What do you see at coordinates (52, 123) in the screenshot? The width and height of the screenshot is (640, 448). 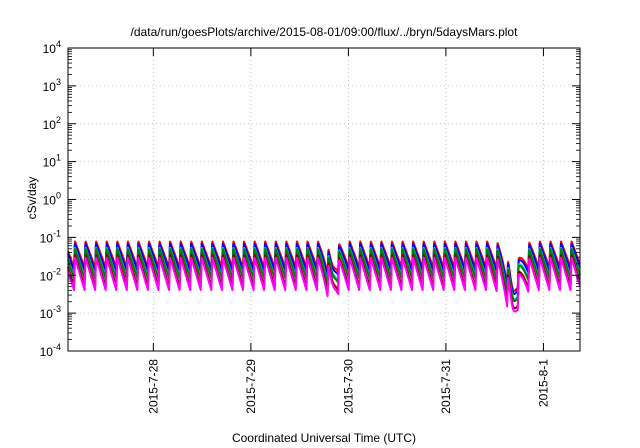 I see `y-tick-label: 10²` at bounding box center [52, 123].